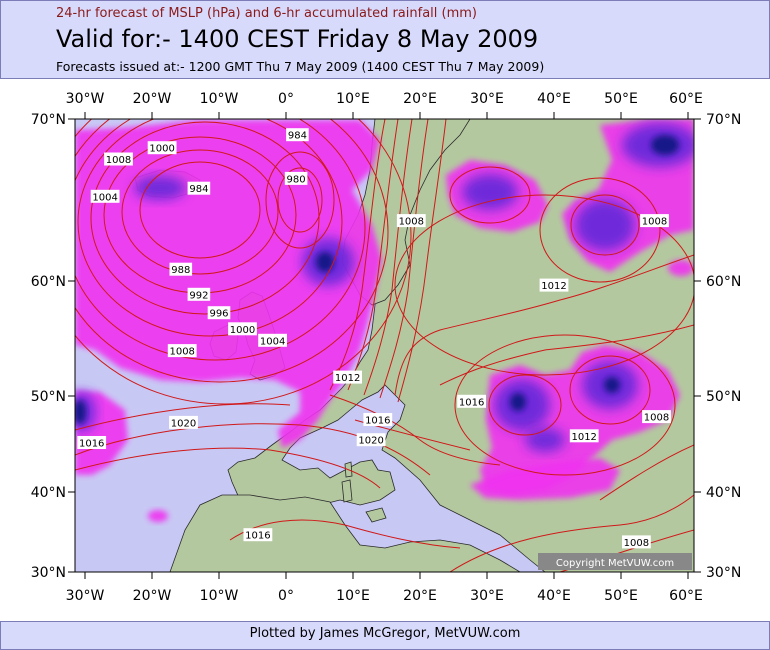 The width and height of the screenshot is (770, 650). Describe the element at coordinates (48, 493) in the screenshot. I see `lat-label: 40°N` at that location.